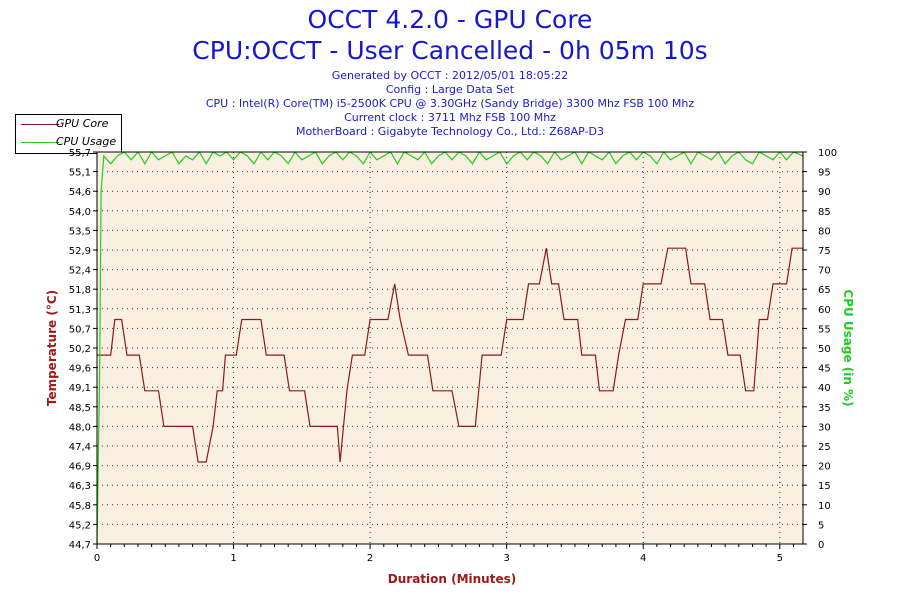  What do you see at coordinates (824, 329) in the screenshot?
I see `y2-tick-label: 55` at bounding box center [824, 329].